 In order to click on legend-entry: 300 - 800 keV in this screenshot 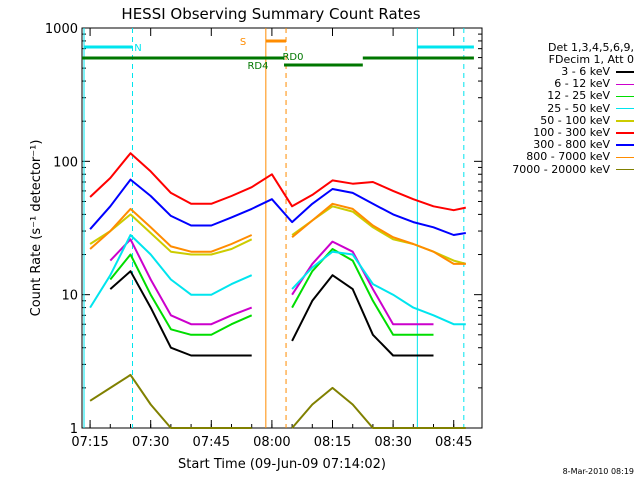, I will do `click(559, 145)`.